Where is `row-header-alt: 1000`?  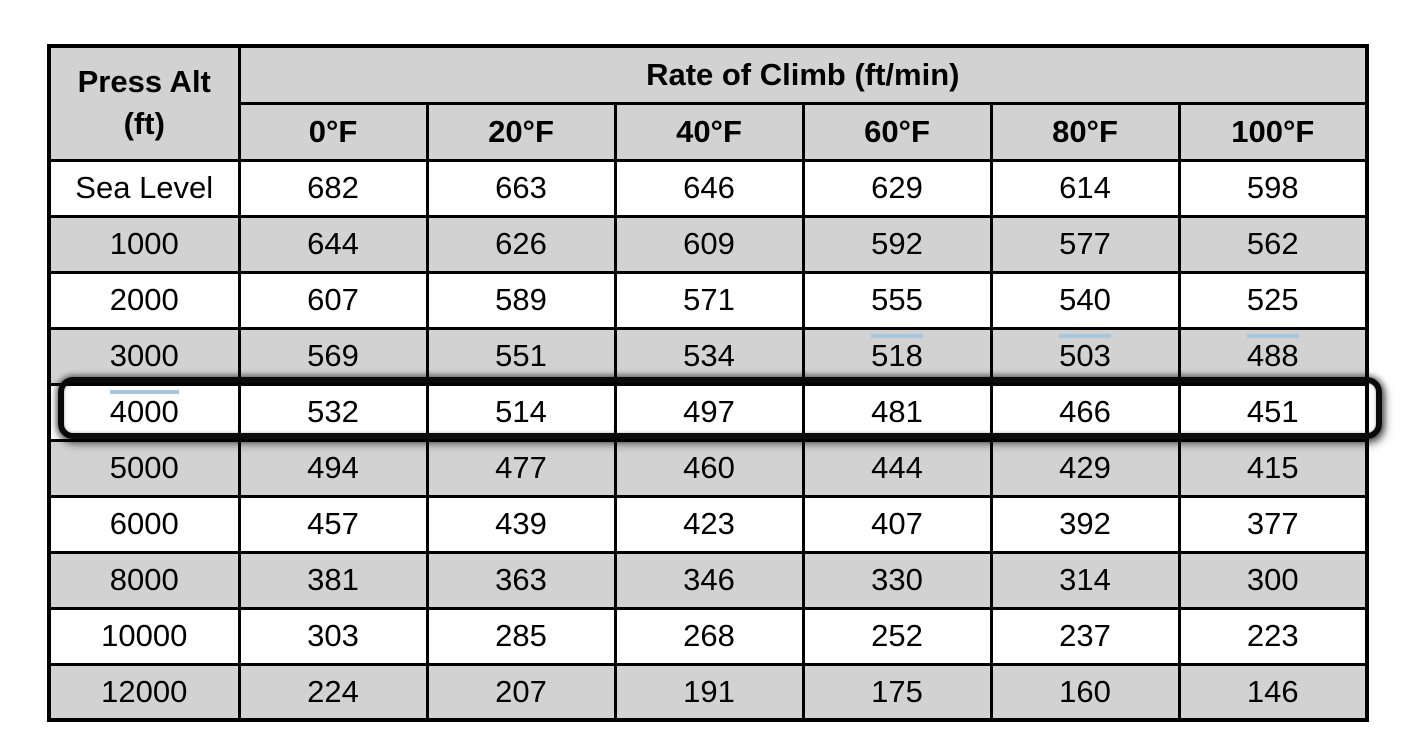 row-header-alt: 1000 is located at coordinates (144, 244).